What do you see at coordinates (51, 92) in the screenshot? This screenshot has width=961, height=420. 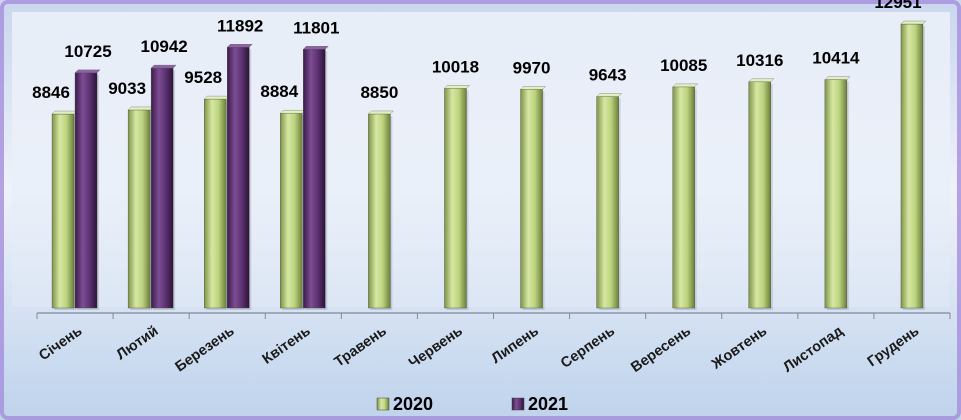 I see `data-label-2020-1: 8846` at bounding box center [51, 92].